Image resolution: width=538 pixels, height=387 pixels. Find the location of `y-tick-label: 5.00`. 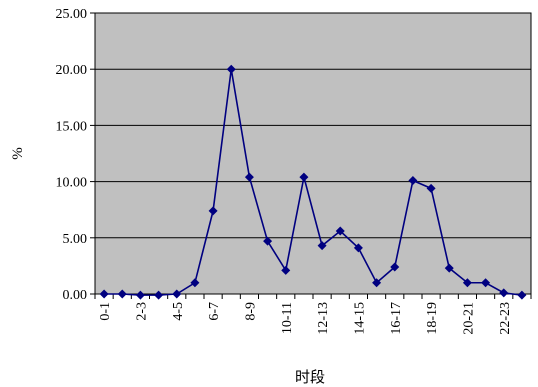

y-tick-label: 5.00 is located at coordinates (75, 239).